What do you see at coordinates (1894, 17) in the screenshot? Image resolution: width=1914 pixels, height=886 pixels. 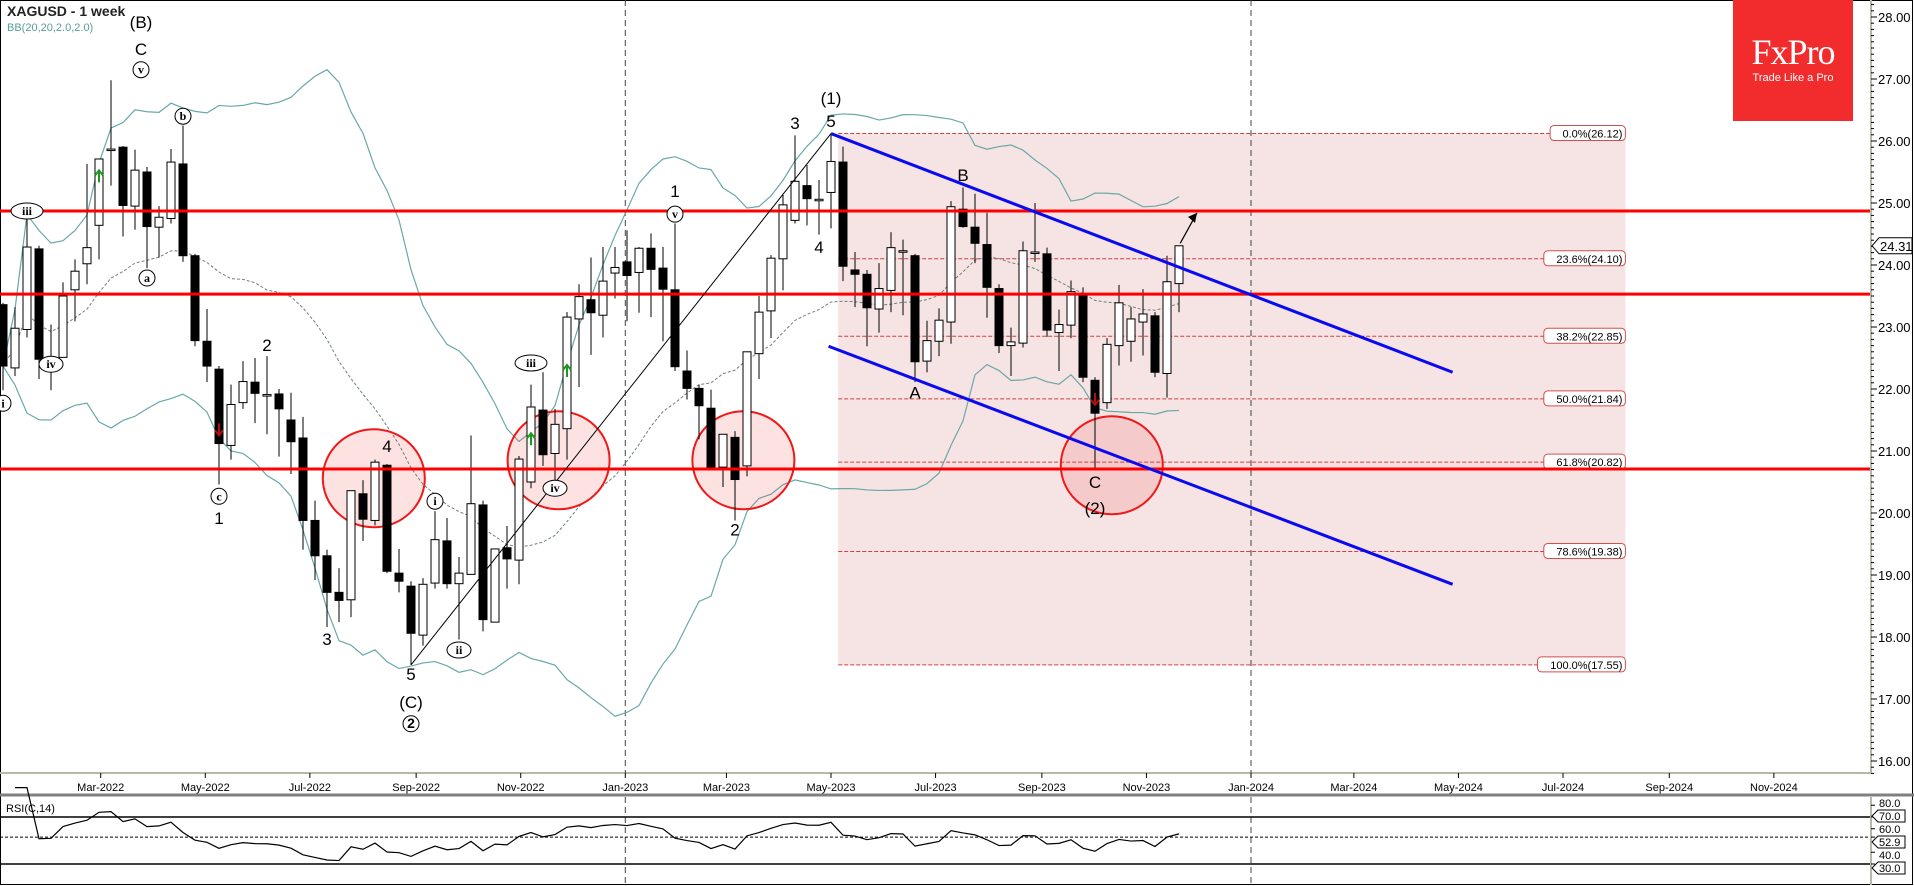 I see `price-axis-label: 28.00` at bounding box center [1894, 17].